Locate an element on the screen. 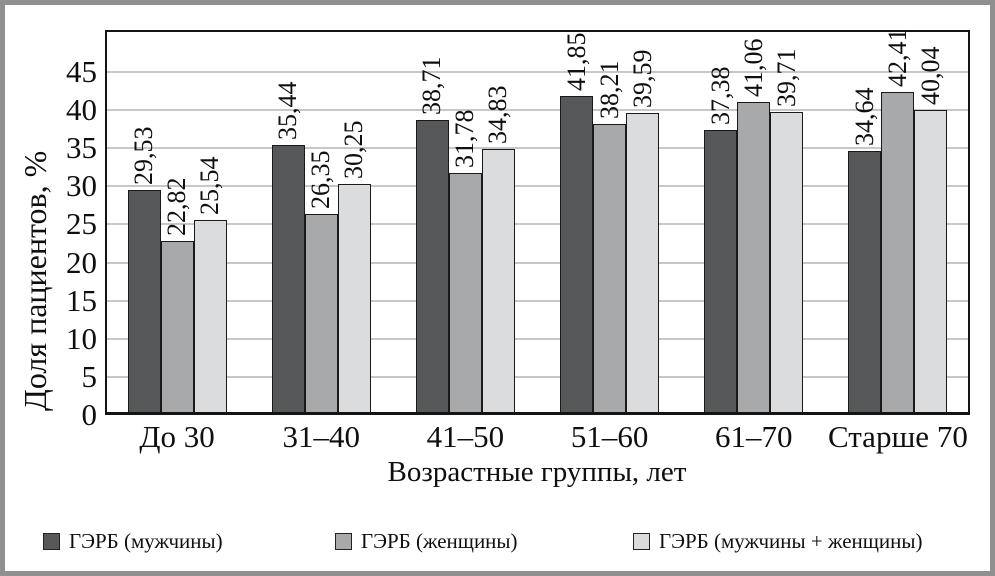 Image resolution: width=995 pixels, height=576 pixels. legend-label-men-plus-women: ГЭРБ (мужчины + женщины) is located at coordinates (791, 541).